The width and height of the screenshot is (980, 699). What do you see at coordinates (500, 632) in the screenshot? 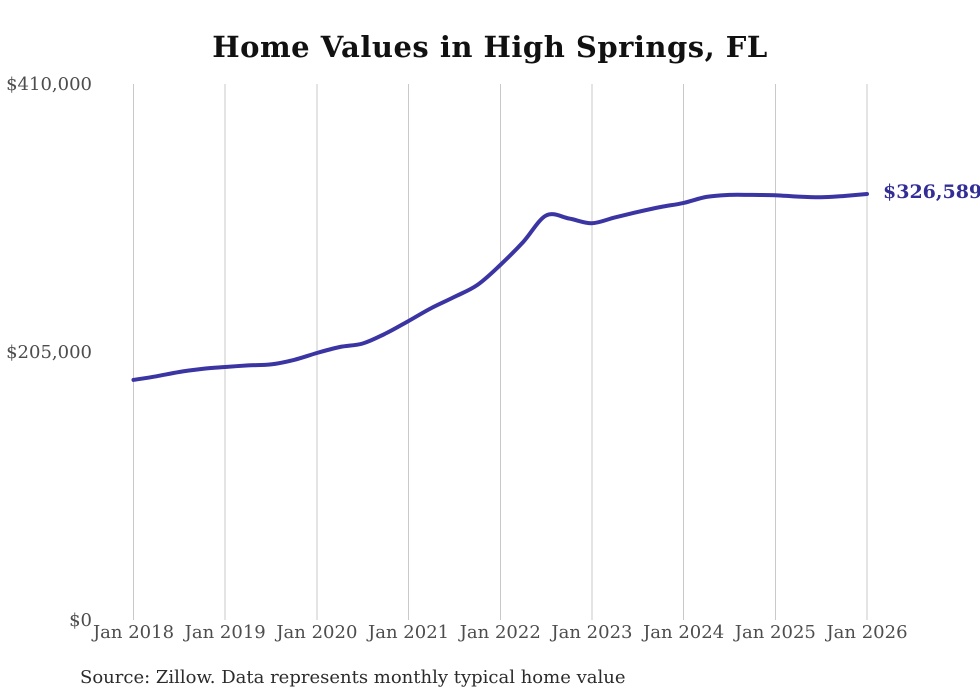
I see `x-axis-tick-label: Jan 2022` at bounding box center [500, 632].